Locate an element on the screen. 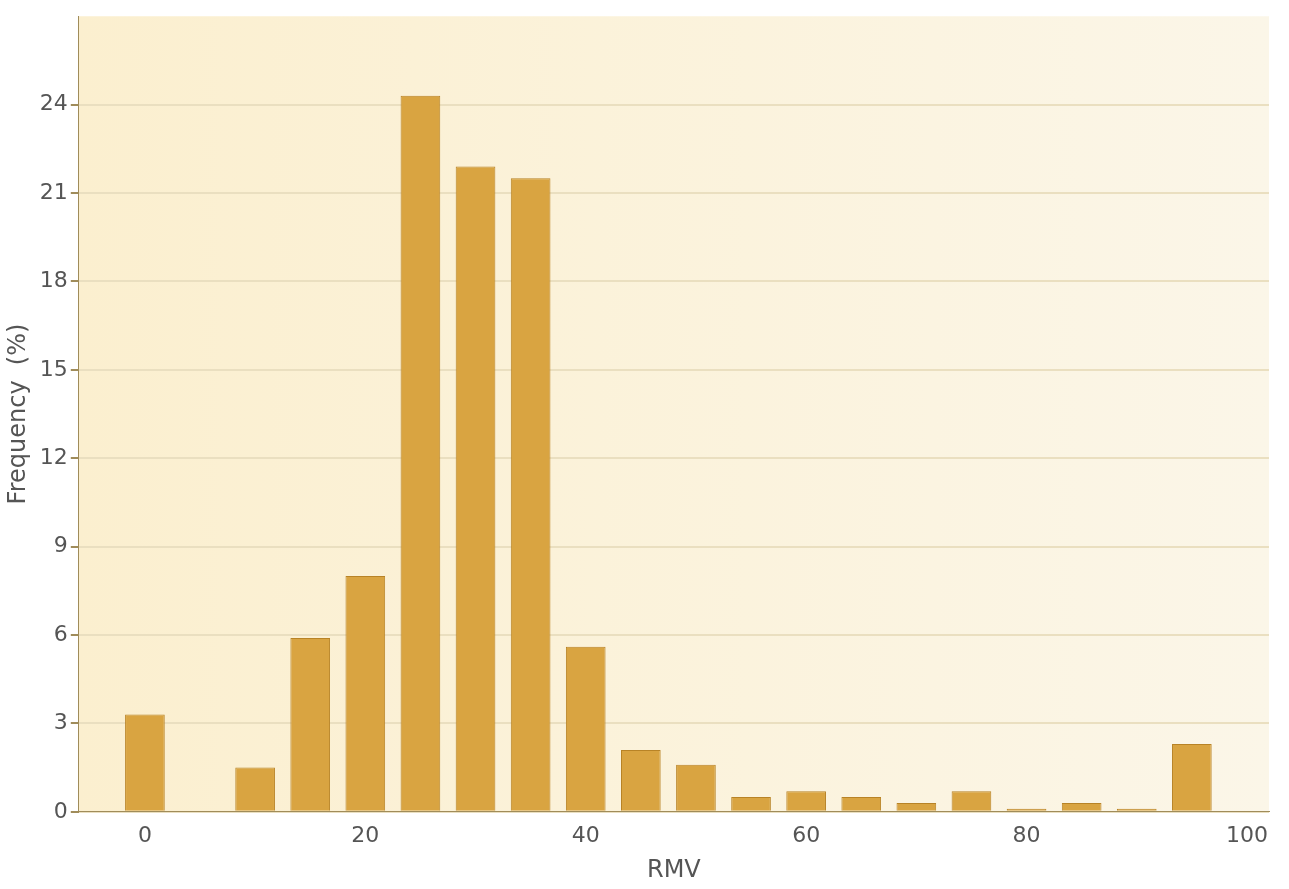 This screenshot has height=889, width=1289. x-axis-title: RMV is located at coordinates (674, 868).